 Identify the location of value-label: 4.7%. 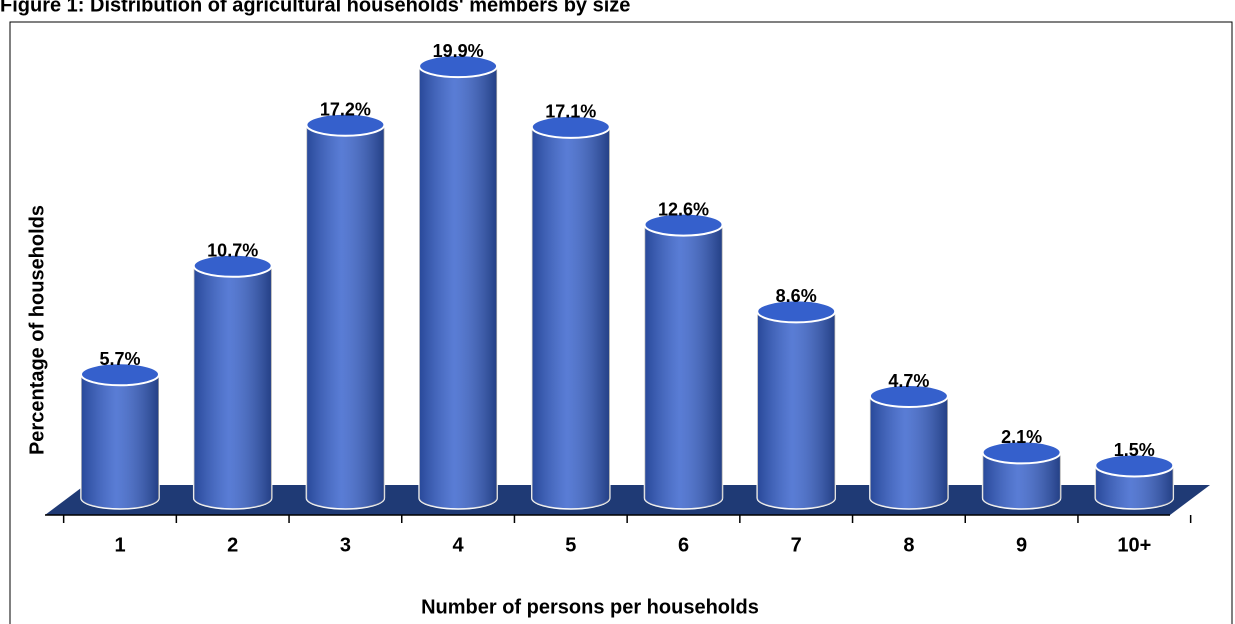
(908, 381).